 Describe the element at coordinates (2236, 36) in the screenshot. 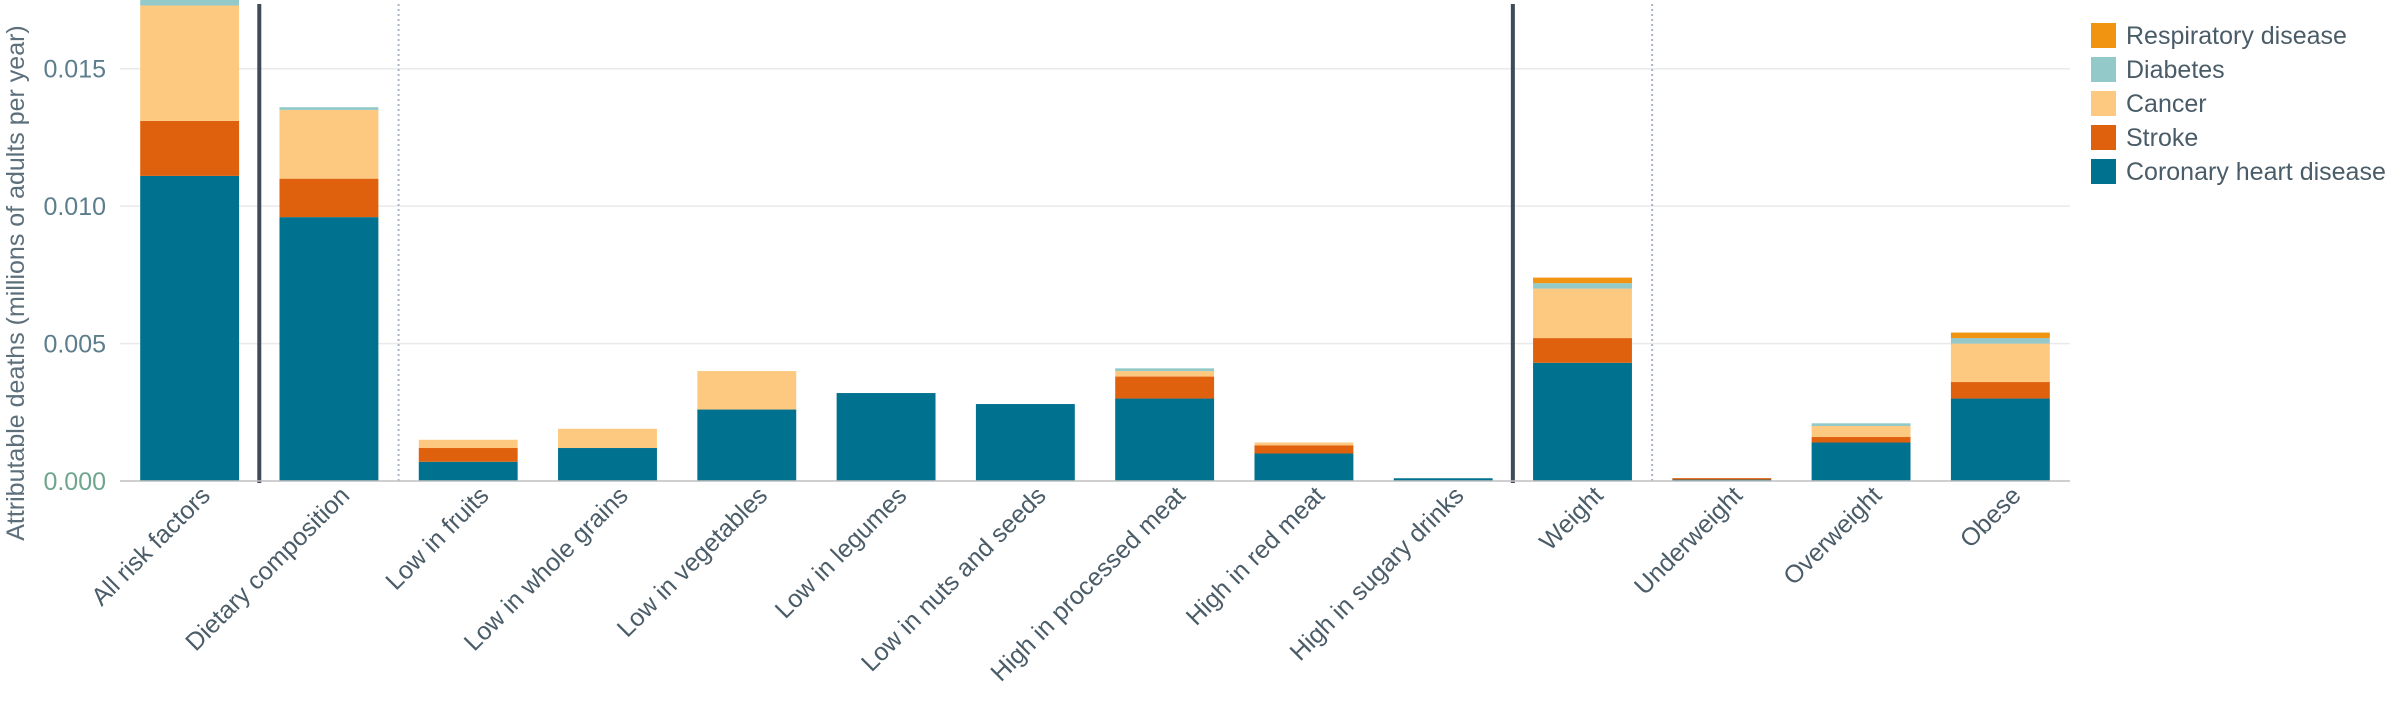

I see `legend-label: Respiratory disease` at that location.